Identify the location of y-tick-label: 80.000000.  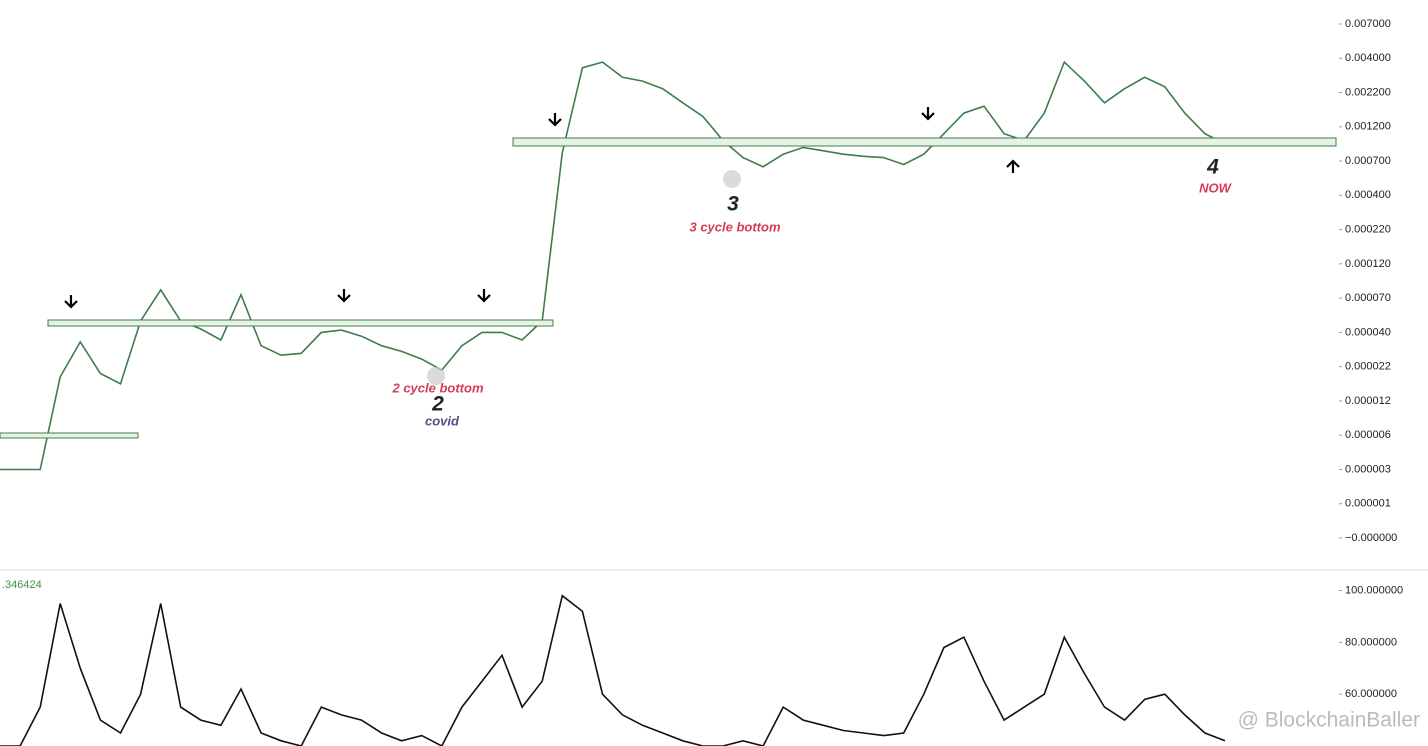
(1371, 642).